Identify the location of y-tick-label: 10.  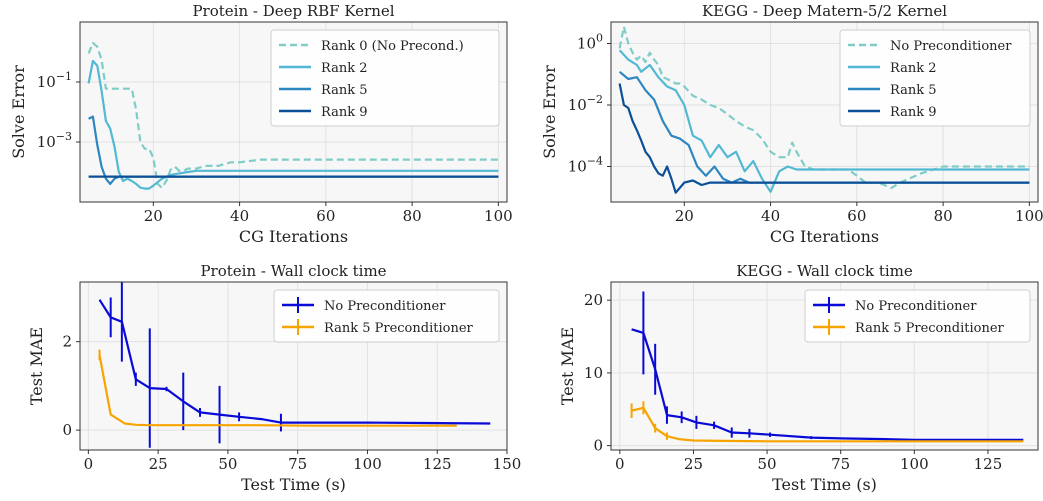
(593, 373).